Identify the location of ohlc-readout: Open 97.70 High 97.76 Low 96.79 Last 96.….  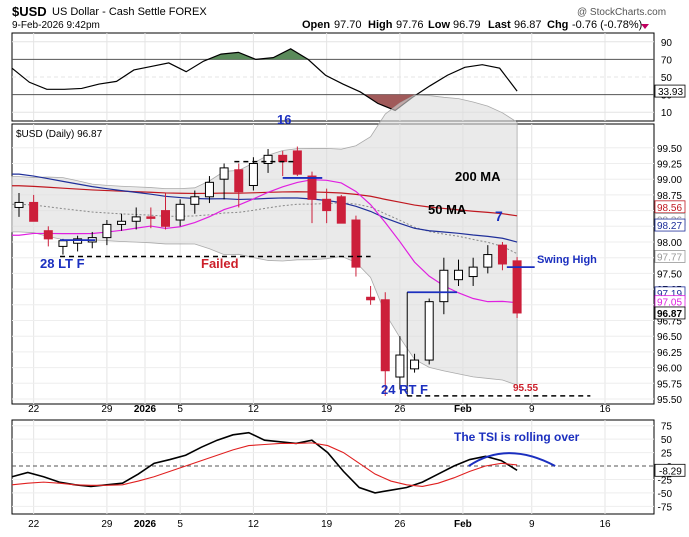
(475, 25).